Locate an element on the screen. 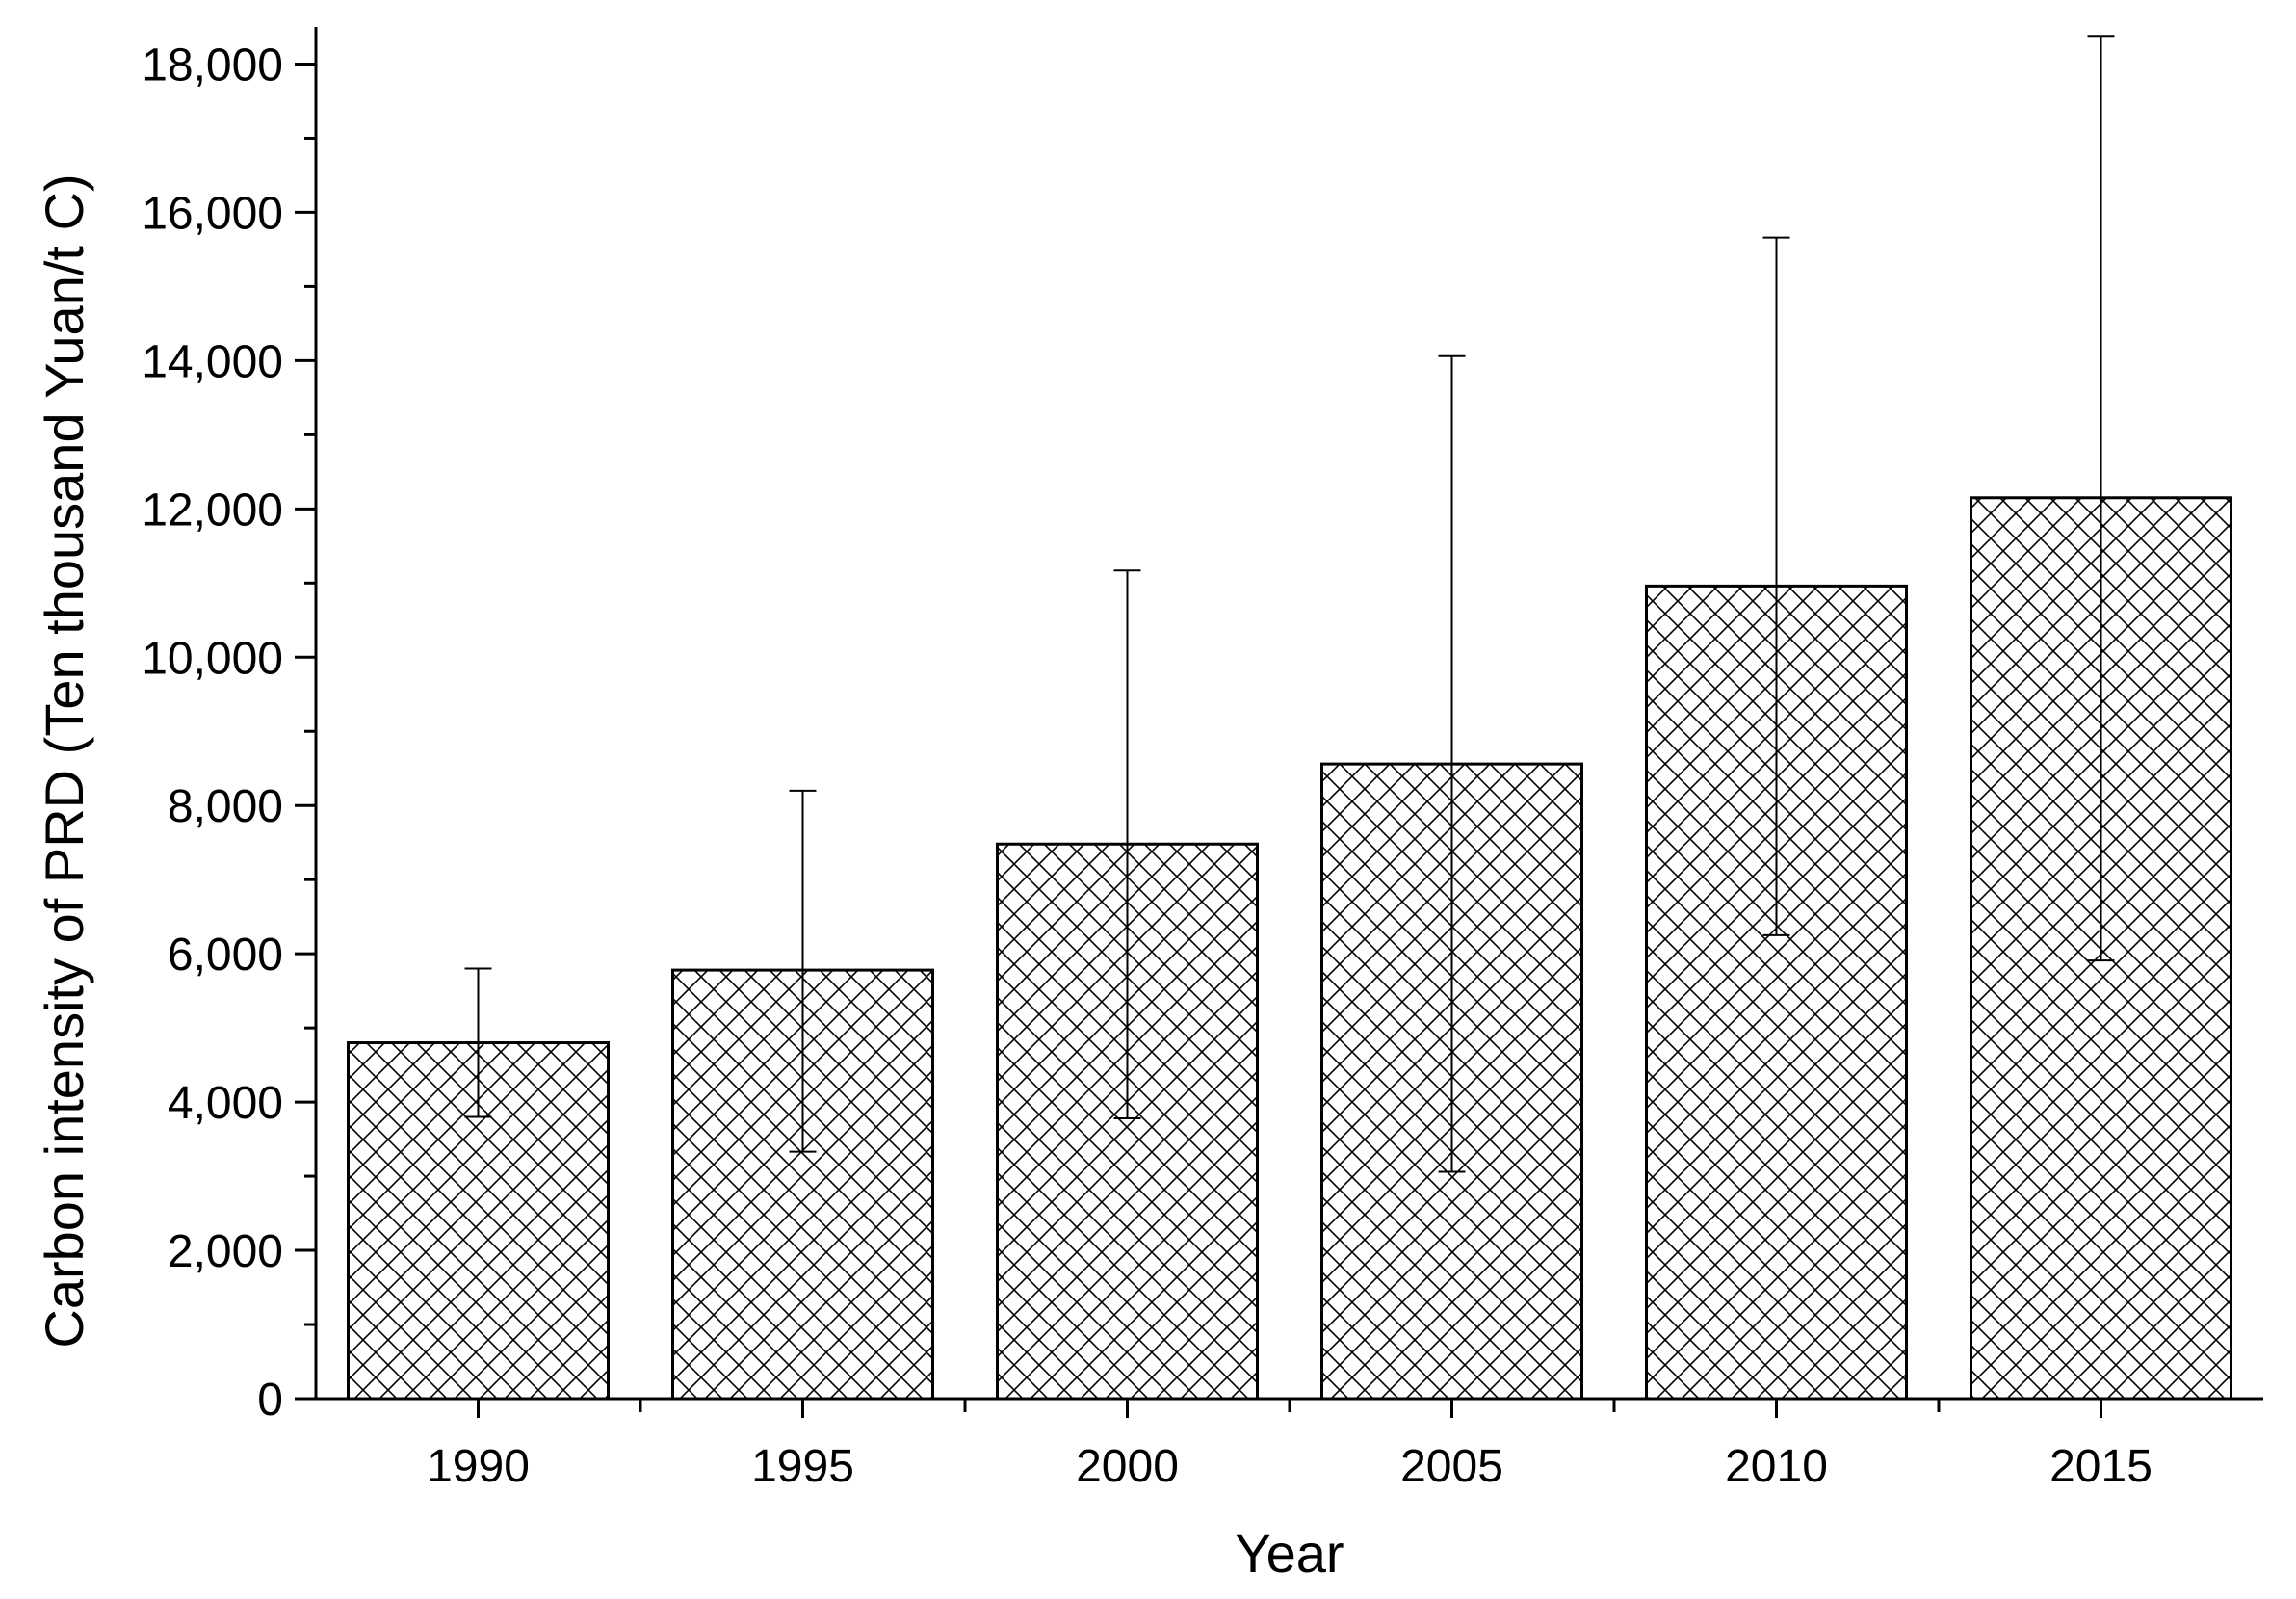 This screenshot has width=2296, height=1599. y-tick-label-8000: 8,000 is located at coordinates (225, 806).